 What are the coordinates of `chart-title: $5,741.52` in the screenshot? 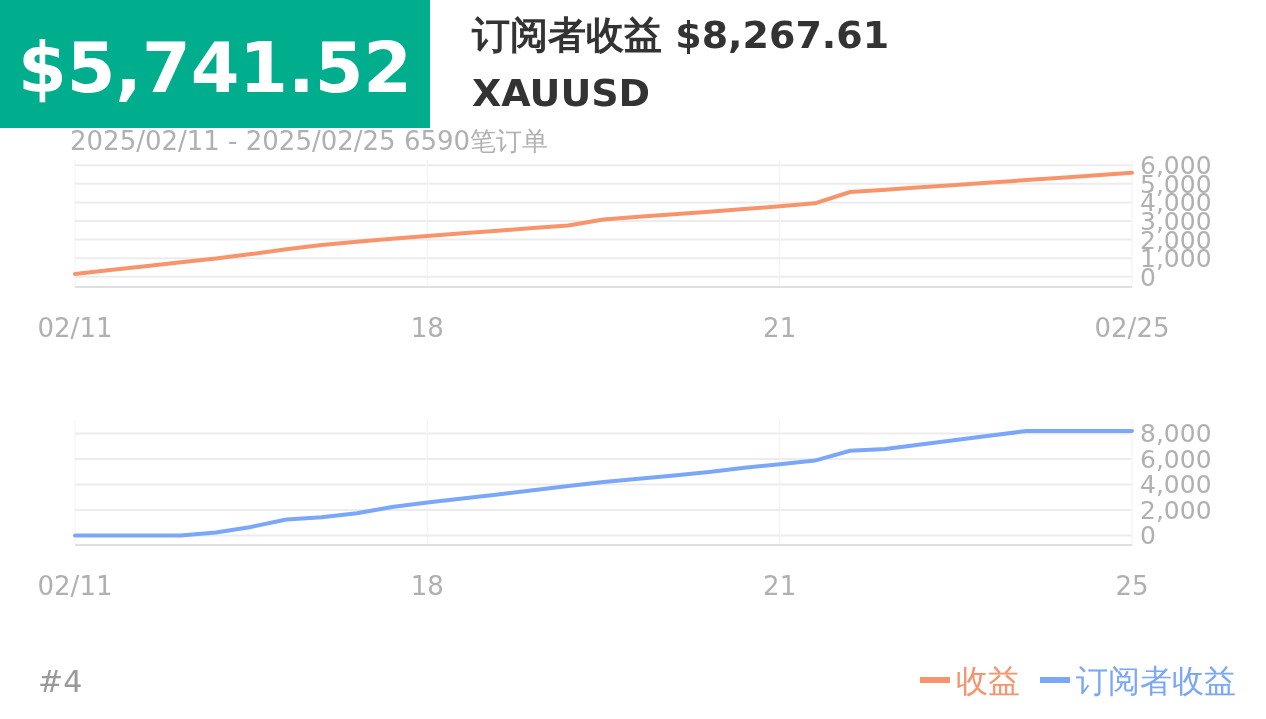 It's located at (215, 68).